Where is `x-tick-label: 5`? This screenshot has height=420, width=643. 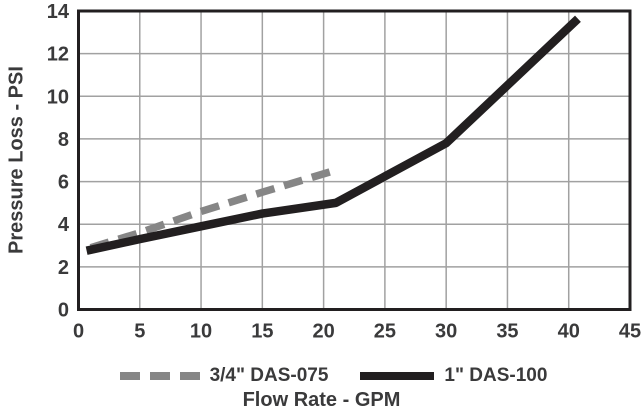
x-tick-label: 5 is located at coordinates (139, 332).